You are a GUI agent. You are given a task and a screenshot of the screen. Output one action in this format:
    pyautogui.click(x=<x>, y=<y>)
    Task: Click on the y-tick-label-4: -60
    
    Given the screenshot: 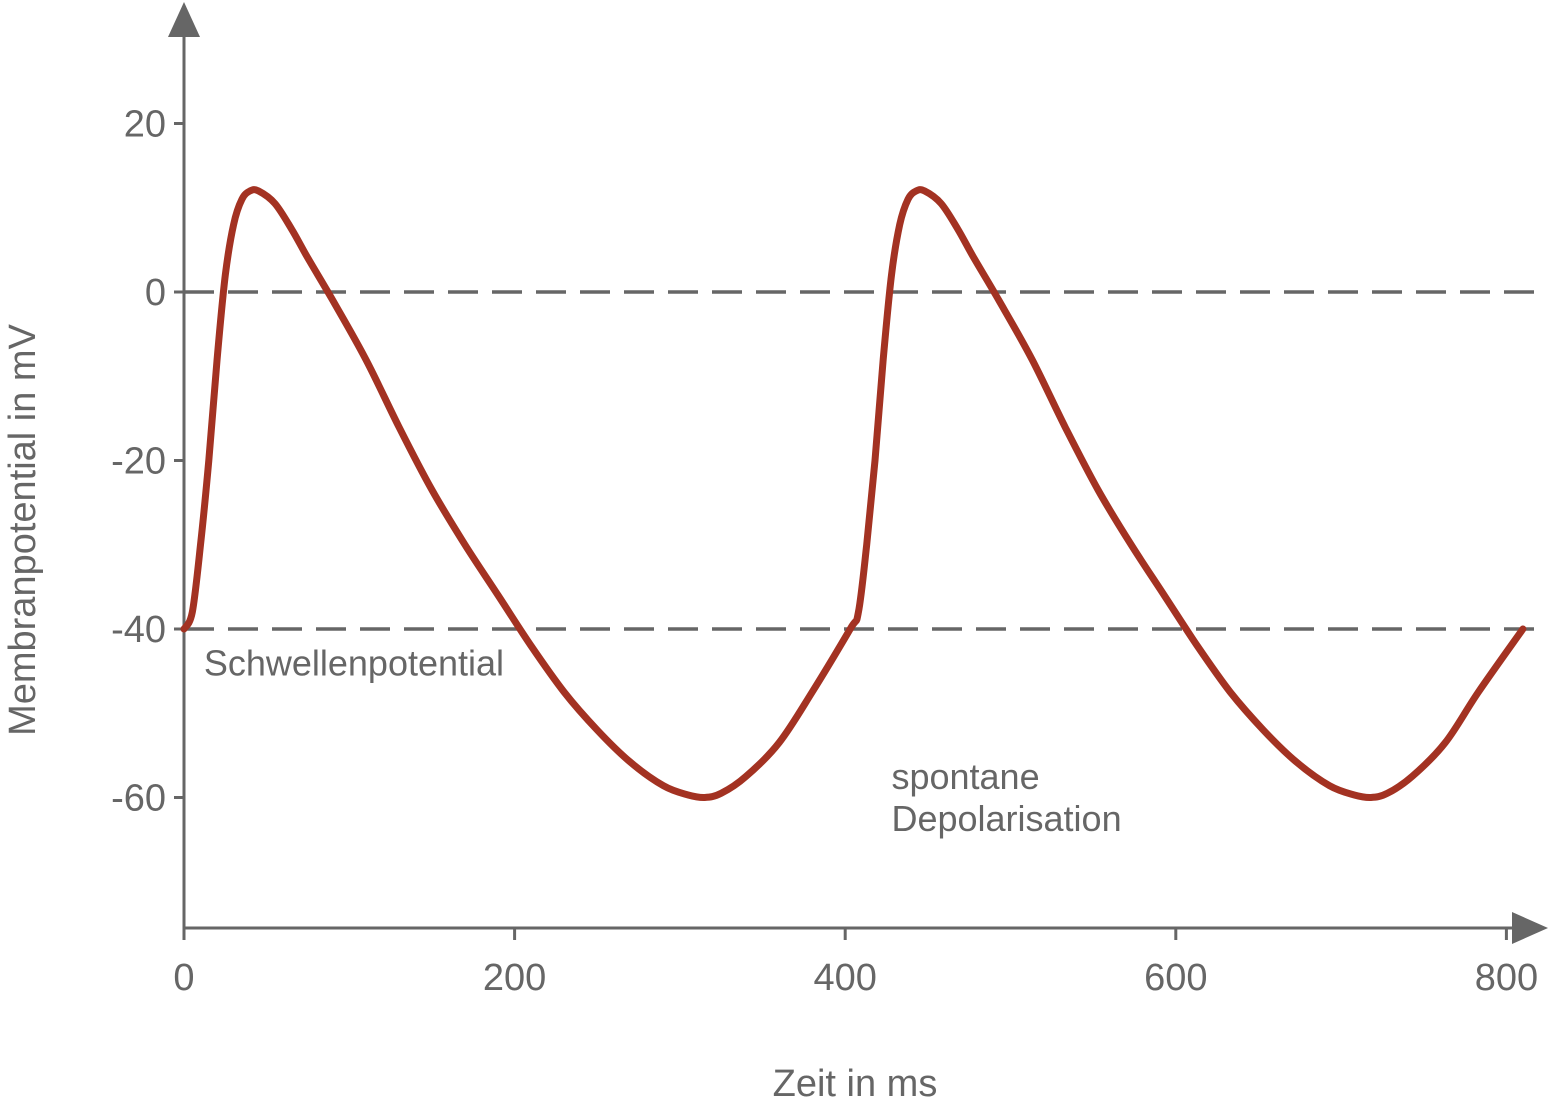 What is the action you would take?
    pyautogui.click(x=138, y=799)
    